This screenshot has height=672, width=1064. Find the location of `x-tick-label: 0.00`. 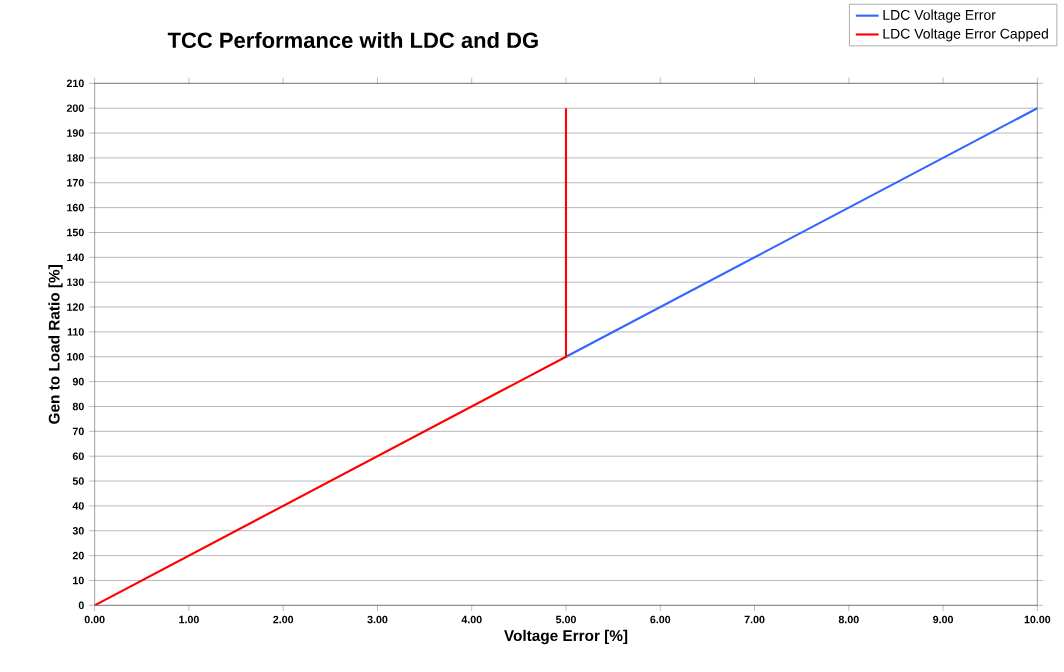

x-tick-label: 0.00 is located at coordinates (94, 619).